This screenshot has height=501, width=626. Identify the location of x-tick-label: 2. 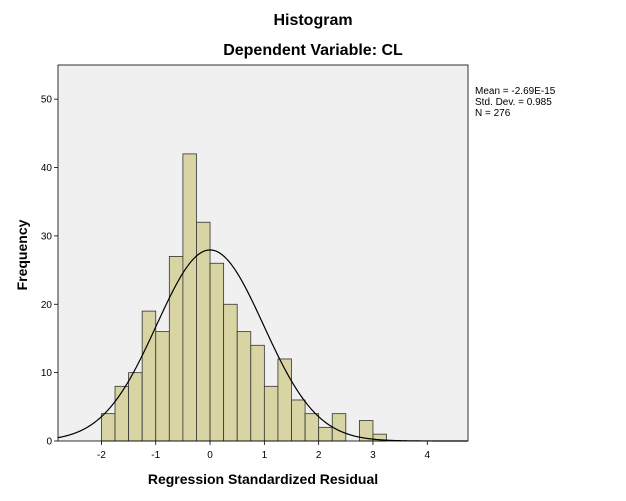
(319, 455).